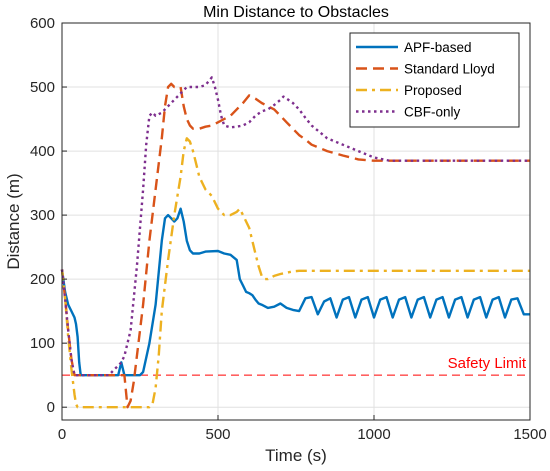 This screenshot has height=471, width=550. What do you see at coordinates (62, 434) in the screenshot?
I see `x-tick-label: 0` at bounding box center [62, 434].